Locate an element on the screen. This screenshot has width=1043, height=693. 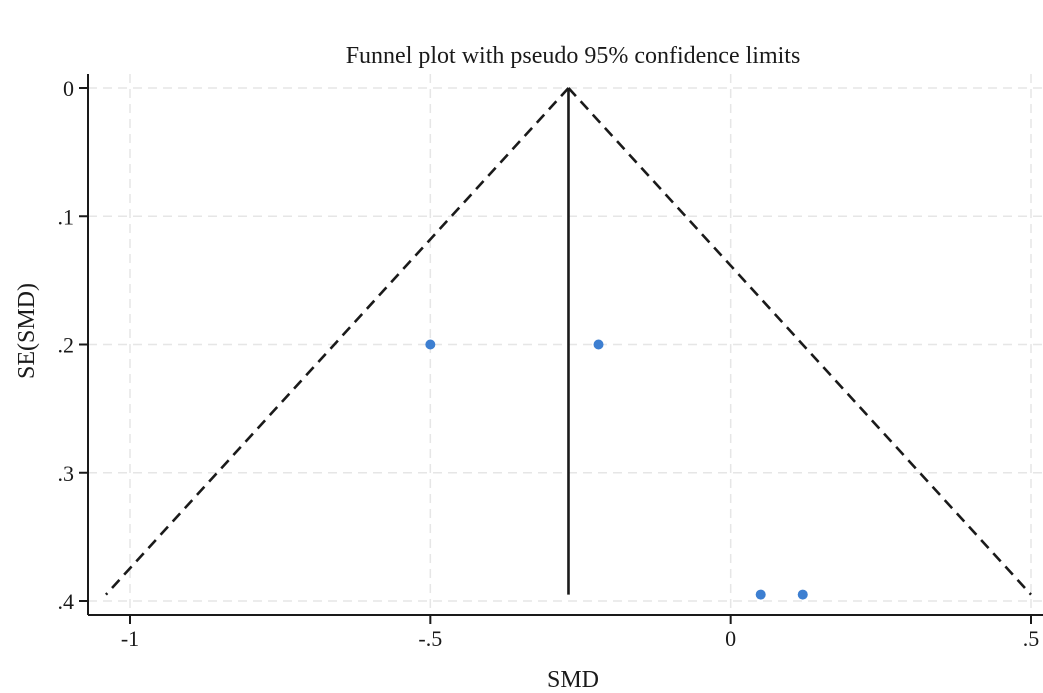
x-tick-label: .5 is located at coordinates (1031, 638).